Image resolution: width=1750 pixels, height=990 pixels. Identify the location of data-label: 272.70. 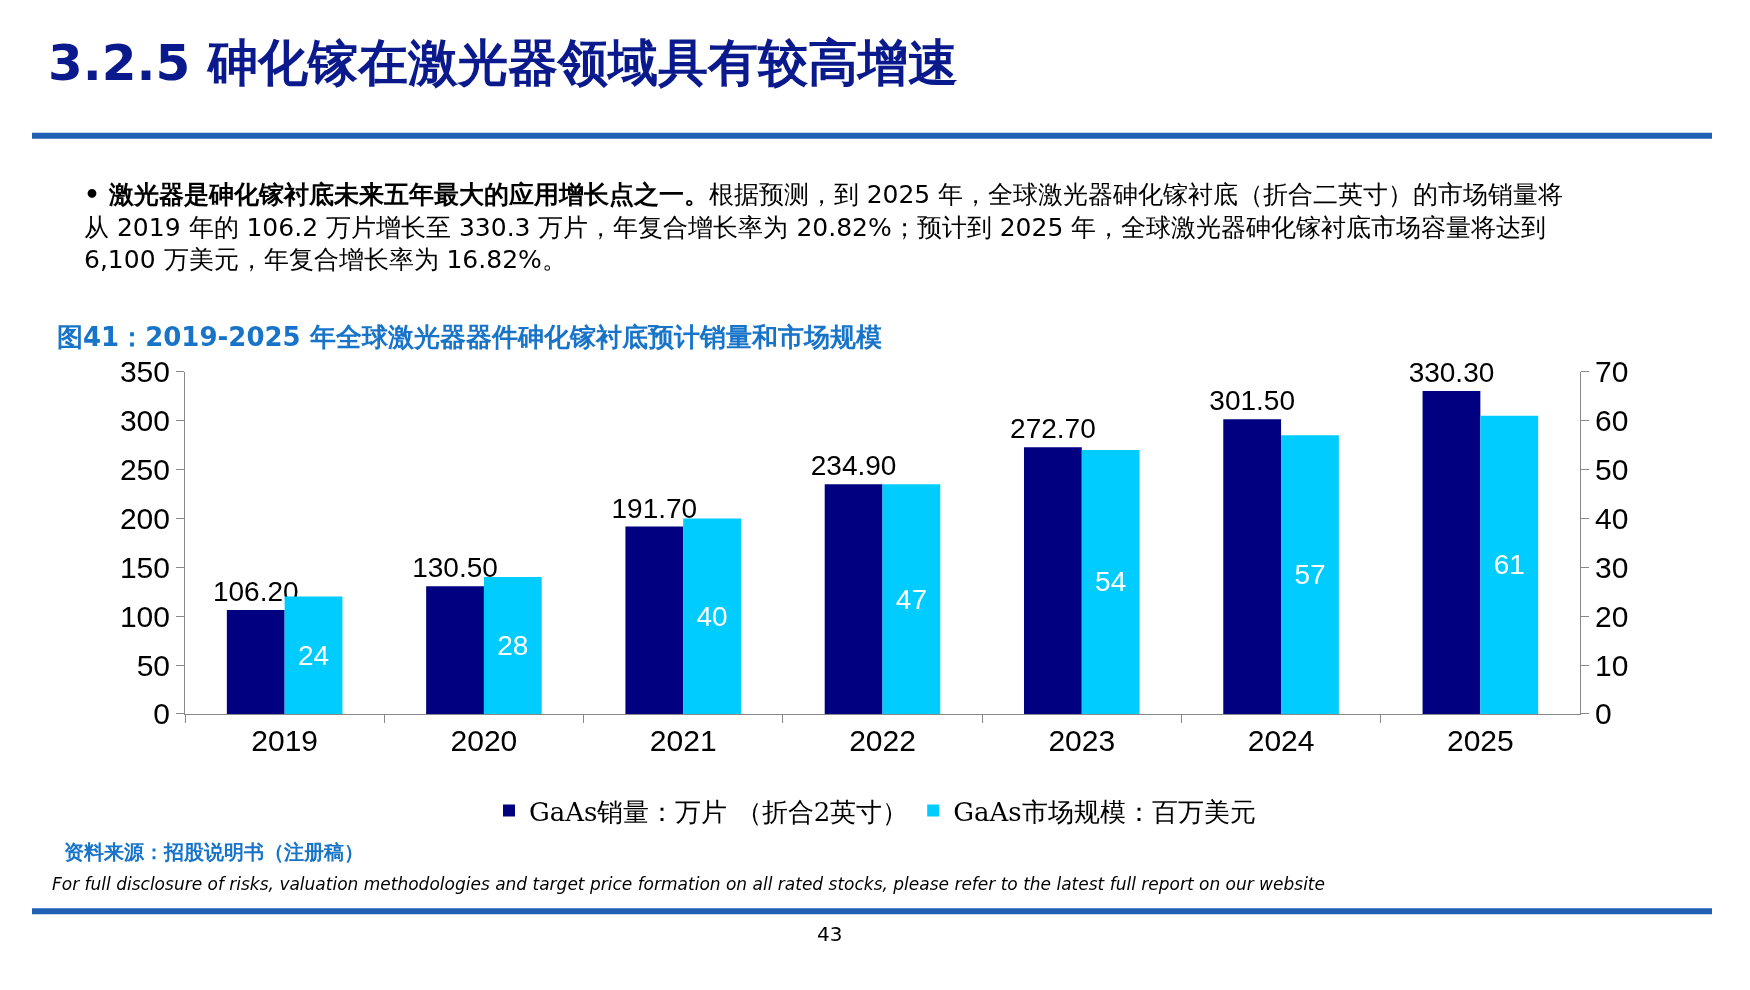
(1053, 429).